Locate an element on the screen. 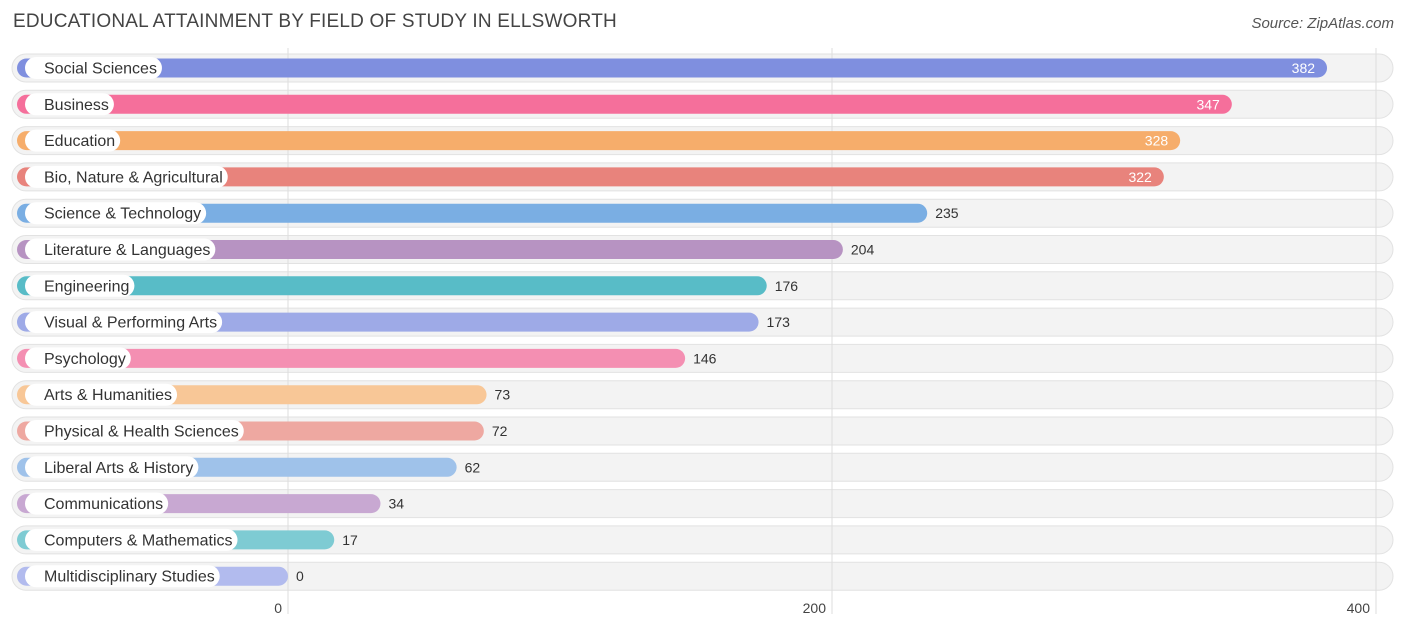 The width and height of the screenshot is (1406, 631). value-label: 72 is located at coordinates (500, 431).